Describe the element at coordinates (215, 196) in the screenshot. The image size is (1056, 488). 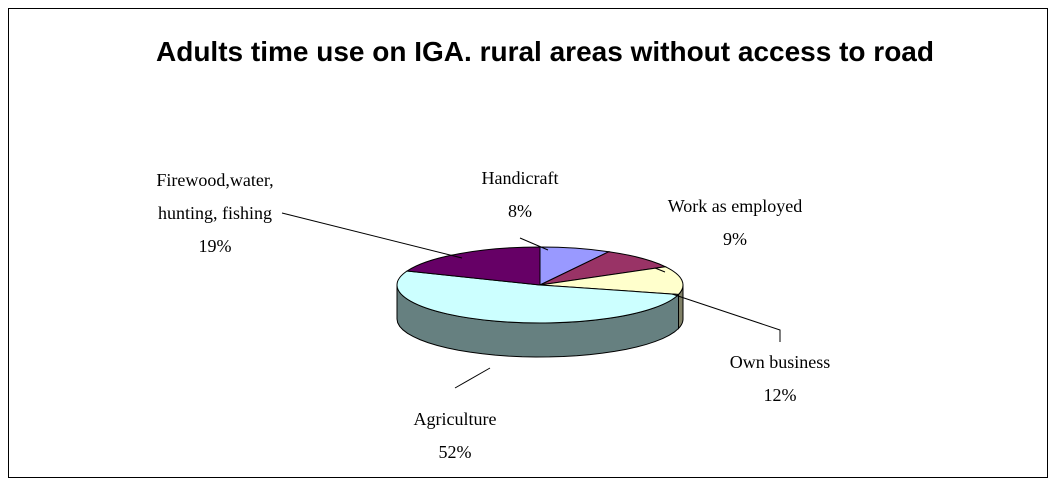
I see `category-label: Firewood,water, hunting, fishing` at that location.